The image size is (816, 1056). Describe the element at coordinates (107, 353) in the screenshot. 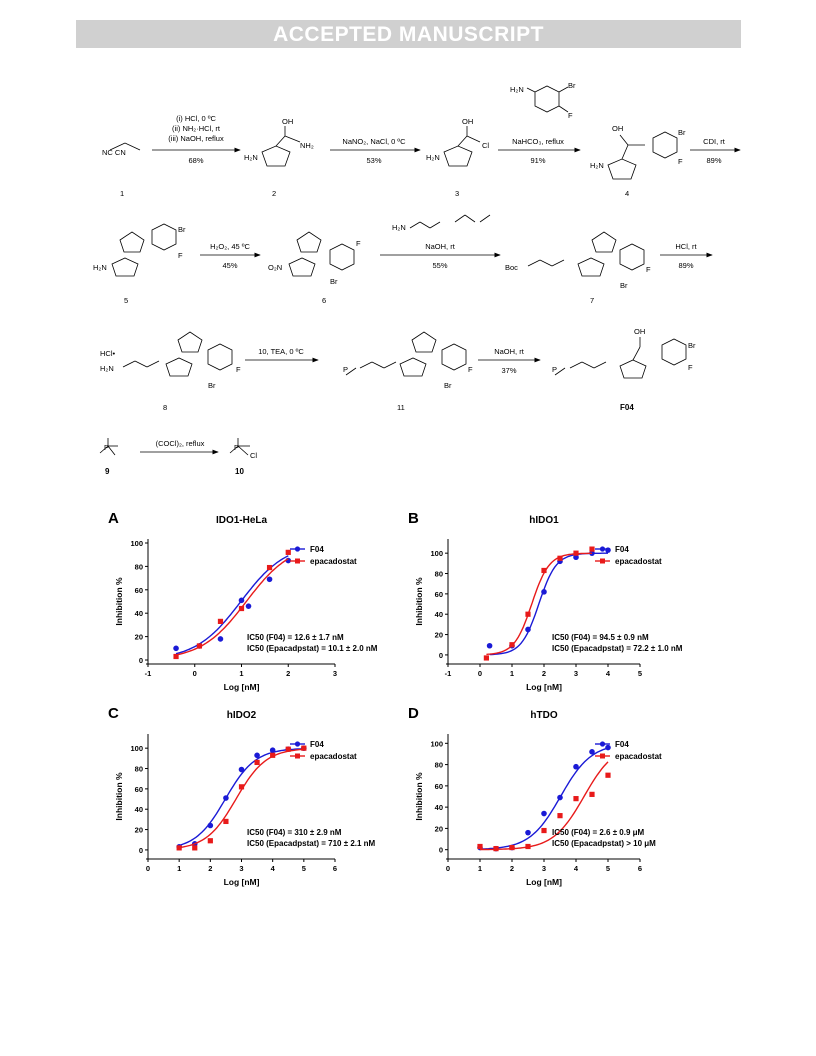

I see `atom-hcl-8: HCl•` at that location.